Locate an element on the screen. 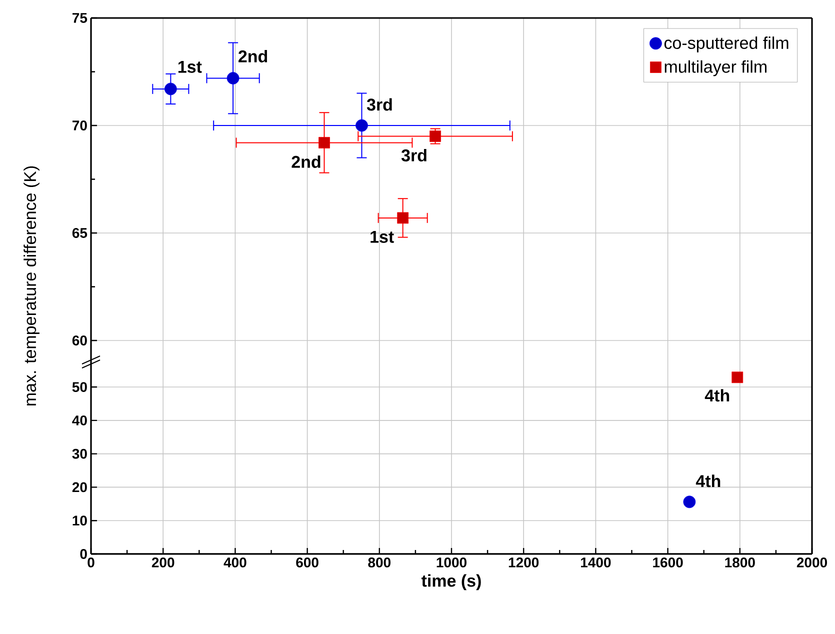 This screenshot has height=634, width=835. y-tick-label: 10 is located at coordinates (79, 521).